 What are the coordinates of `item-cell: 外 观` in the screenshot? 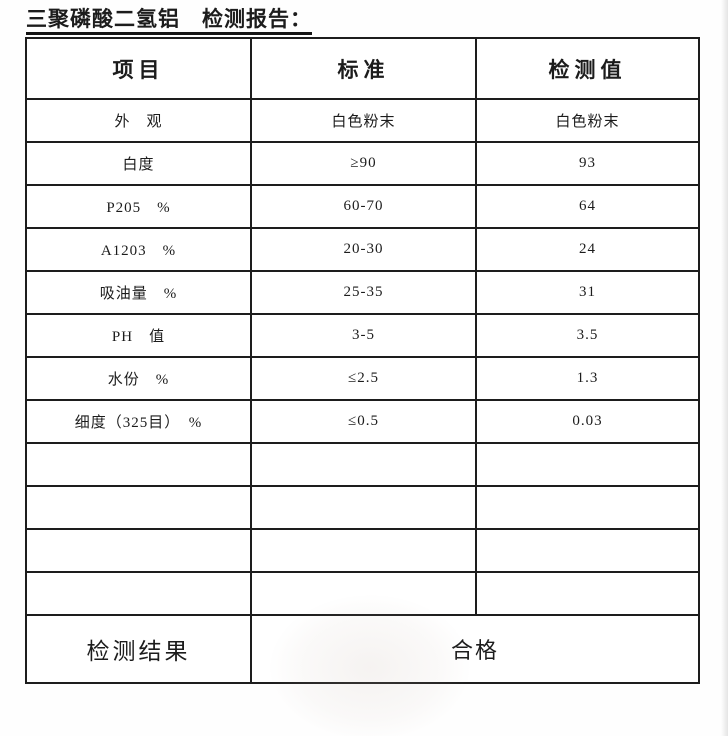 It's located at (138, 121).